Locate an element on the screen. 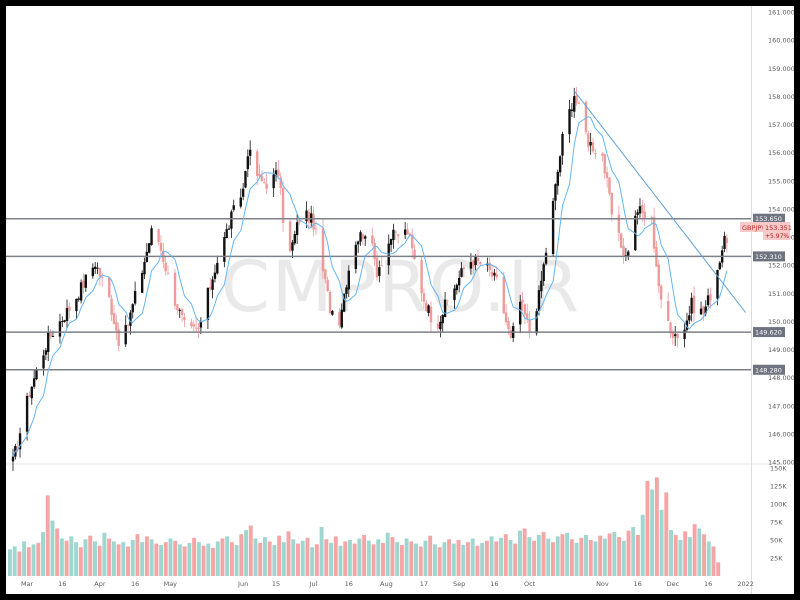 Image resolution: width=800 pixels, height=600 pixels. volume-axis-tick-label: 50K is located at coordinates (776, 541).